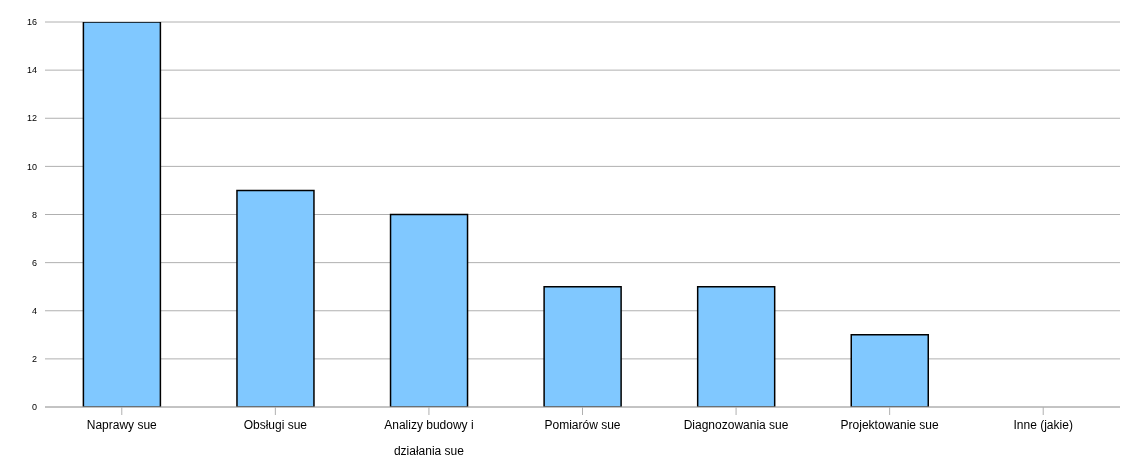 Image resolution: width=1128 pixels, height=472 pixels. What do you see at coordinates (34, 359) in the screenshot?
I see `y-tick-label: 2` at bounding box center [34, 359].